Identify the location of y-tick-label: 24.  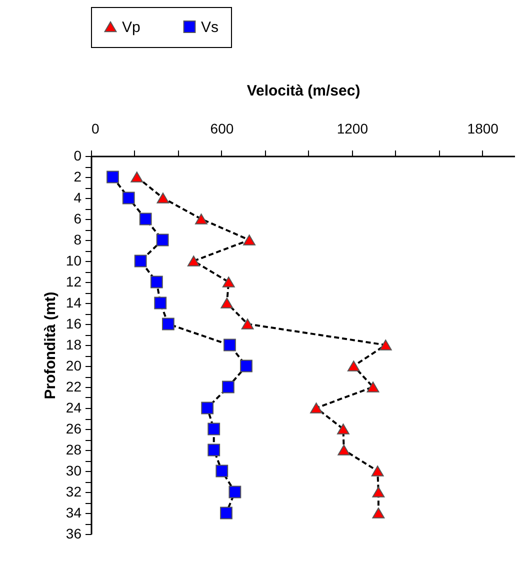
(74, 408).